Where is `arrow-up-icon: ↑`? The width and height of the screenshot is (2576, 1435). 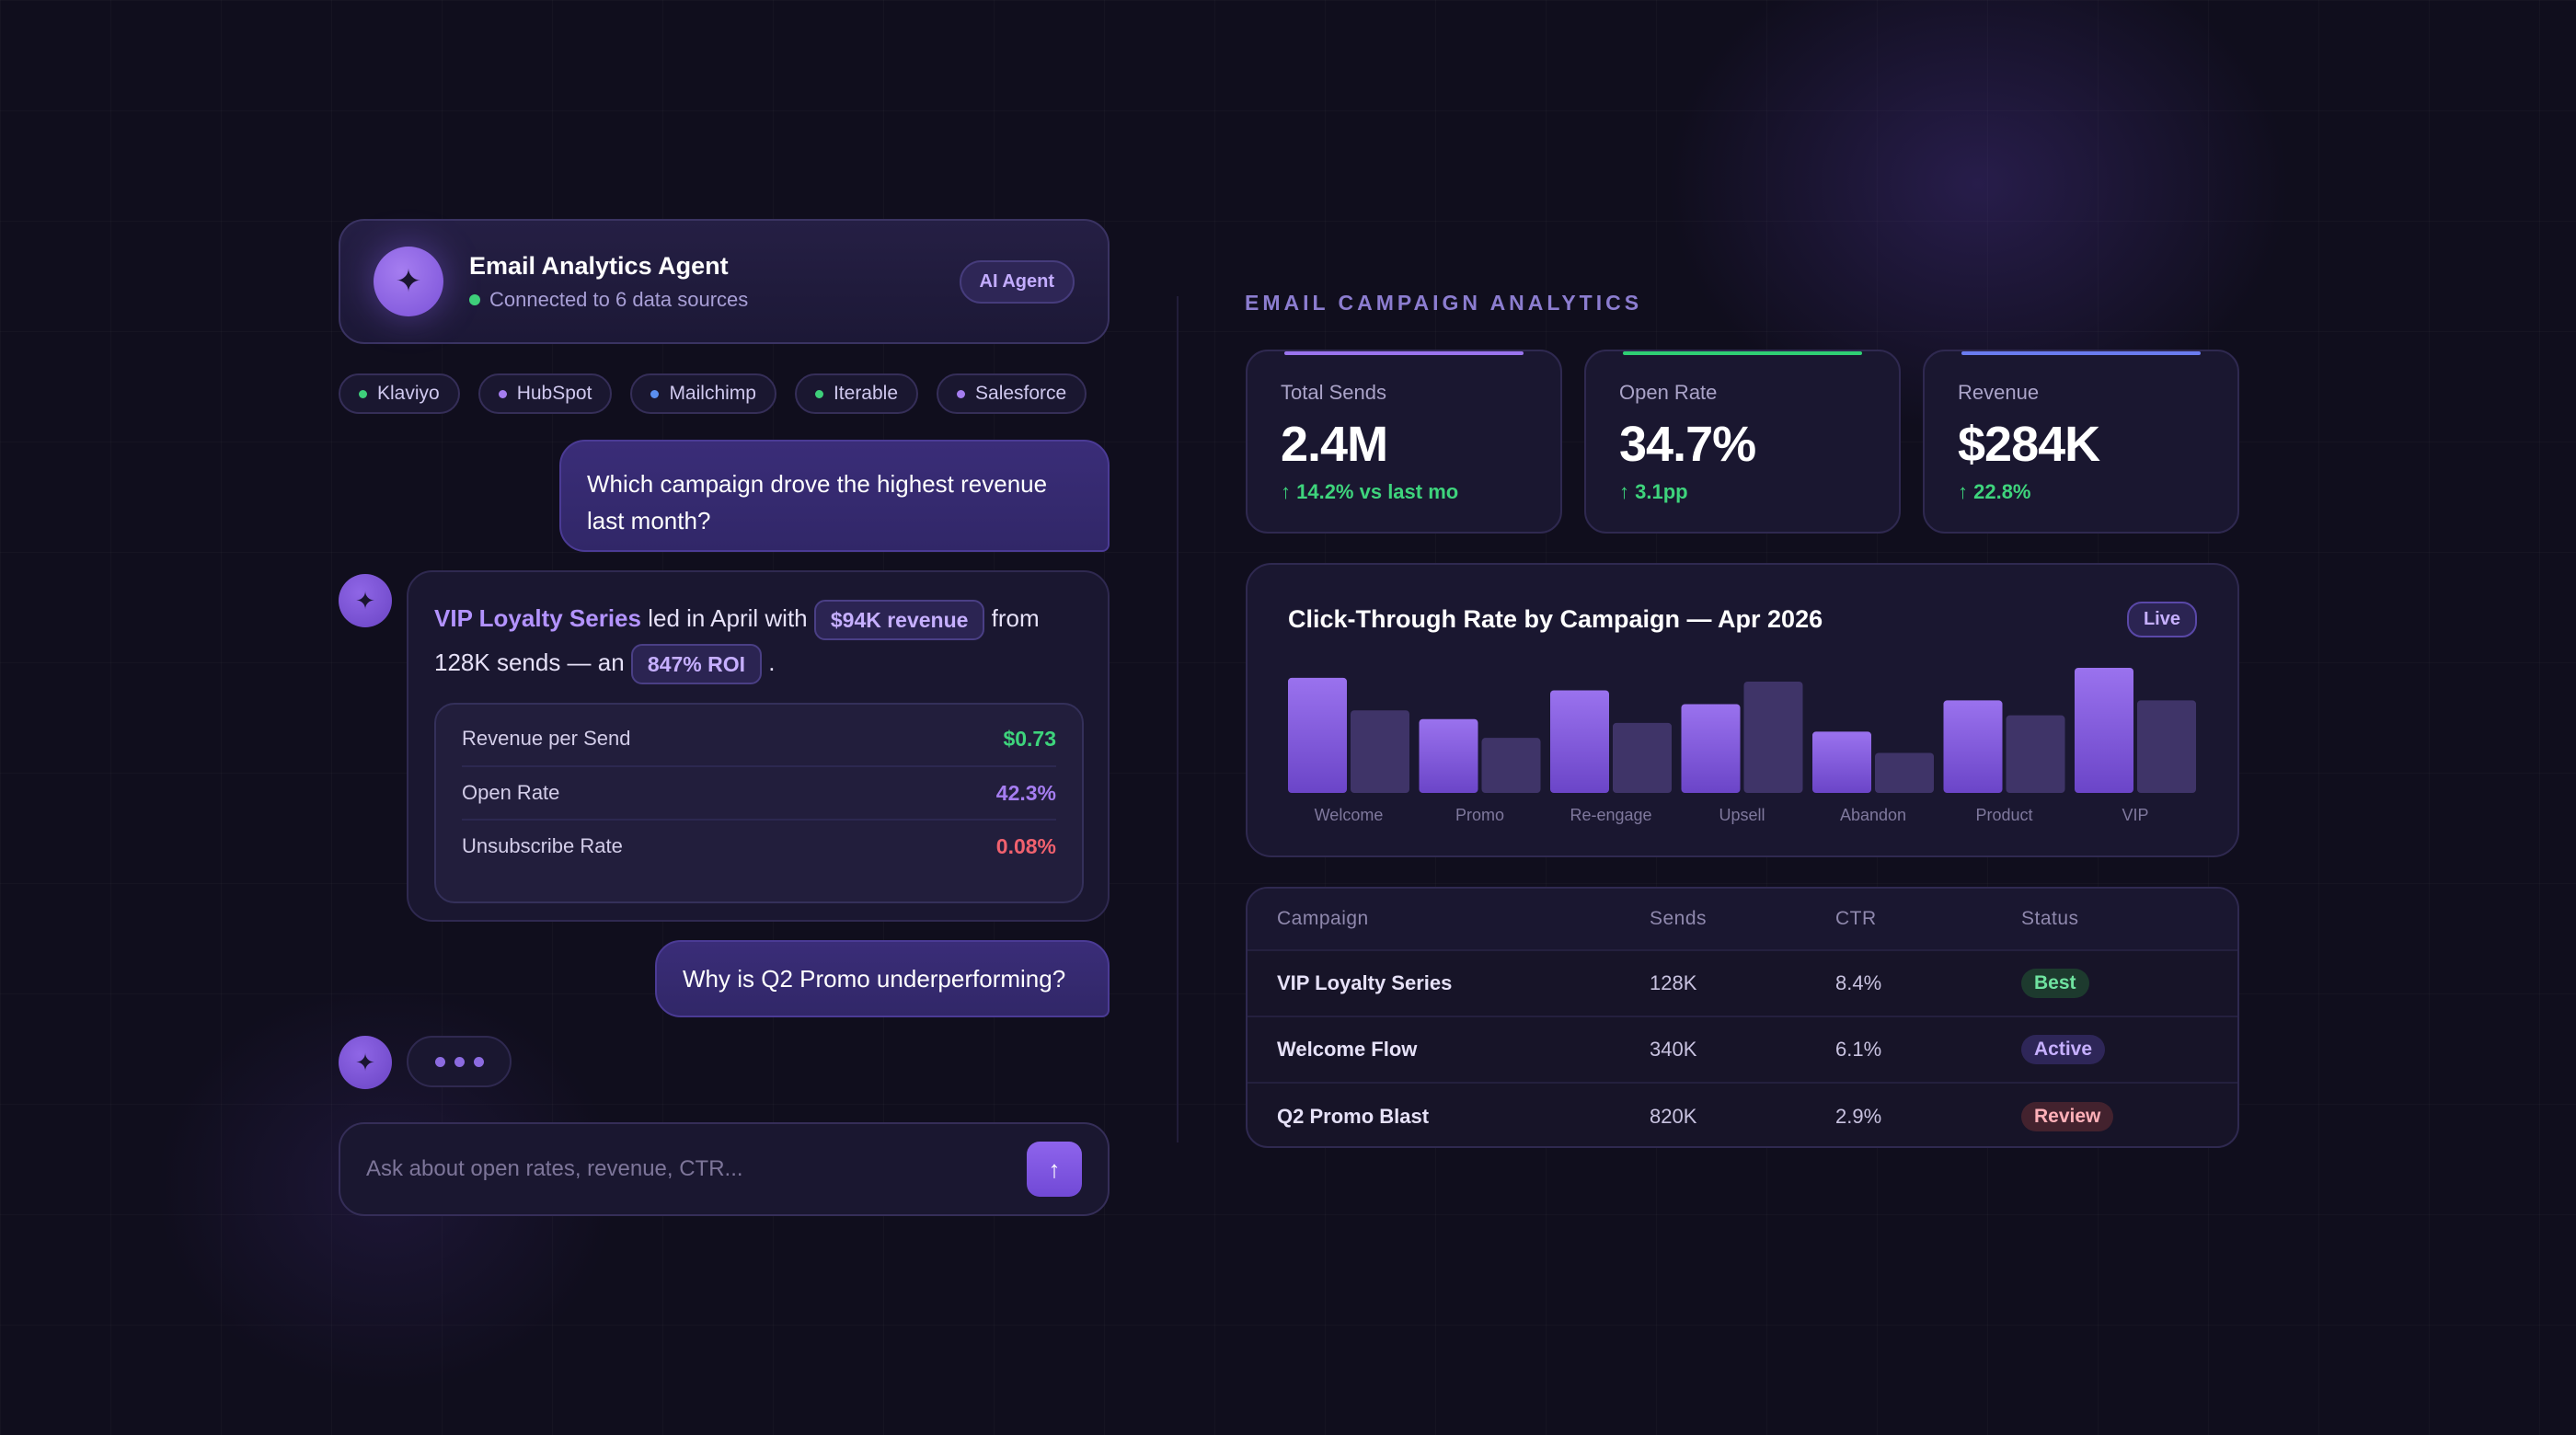
arrow-up-icon: ↑ is located at coordinates (1054, 1168).